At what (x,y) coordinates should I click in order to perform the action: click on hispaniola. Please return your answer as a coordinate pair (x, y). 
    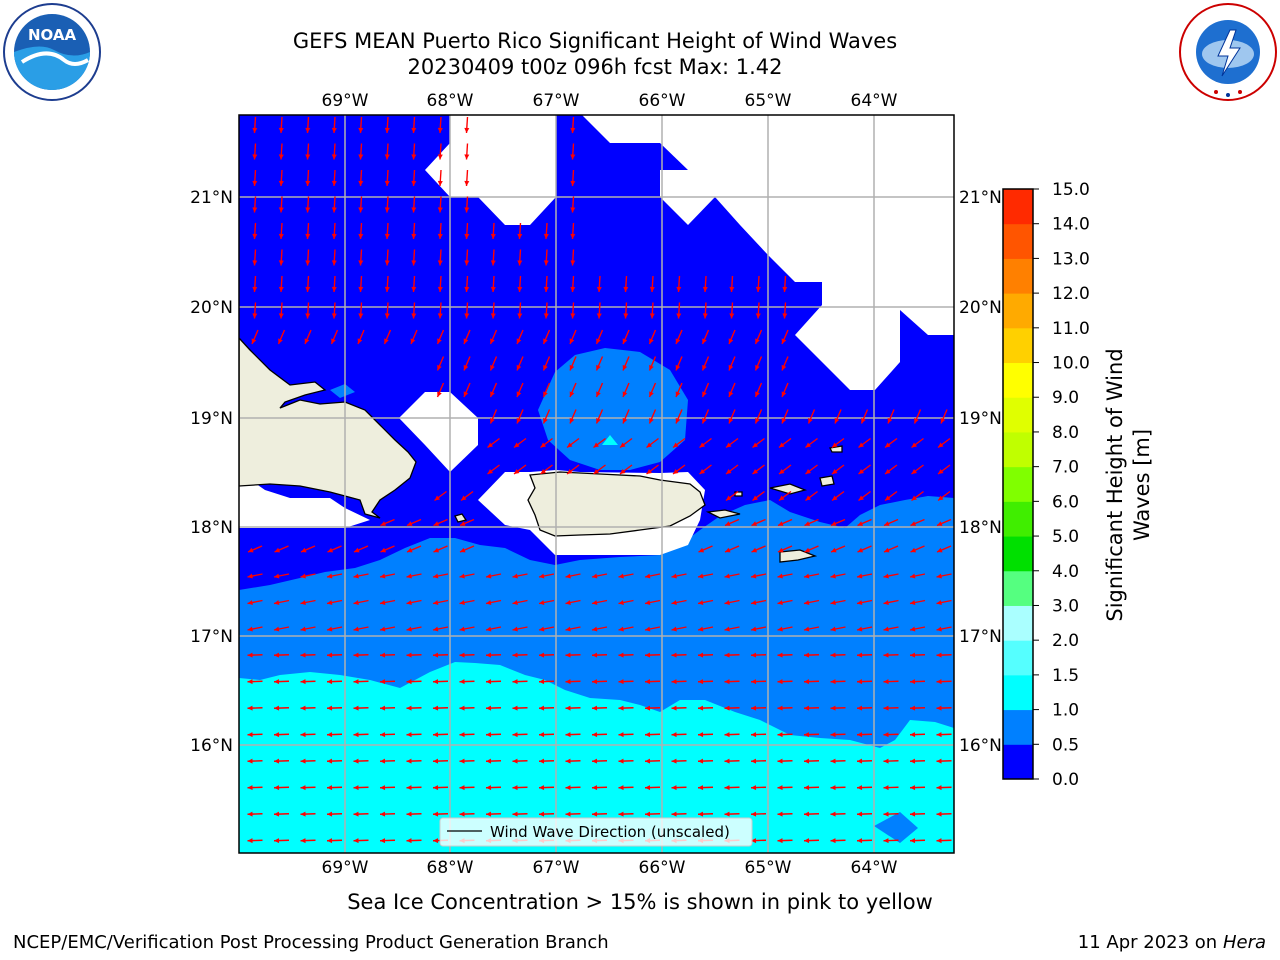
    Looking at the image, I should click on (328, 428).